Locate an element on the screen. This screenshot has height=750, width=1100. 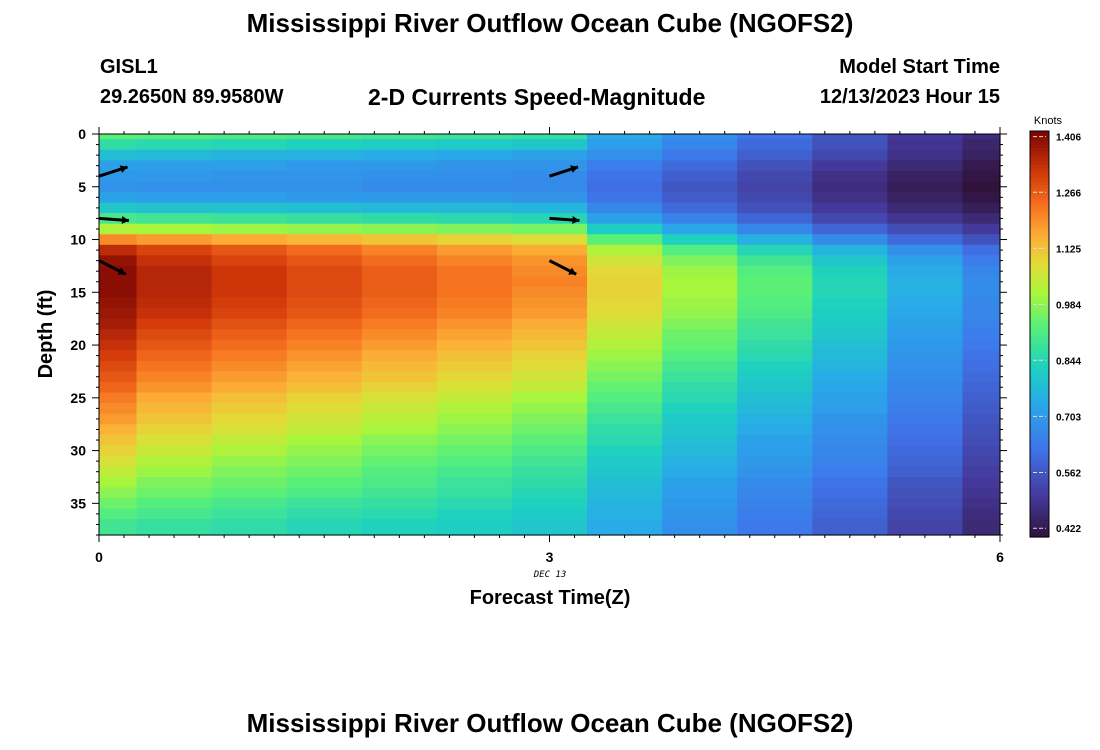
x-axis-title: Forecast Time(Z) is located at coordinates (550, 598).